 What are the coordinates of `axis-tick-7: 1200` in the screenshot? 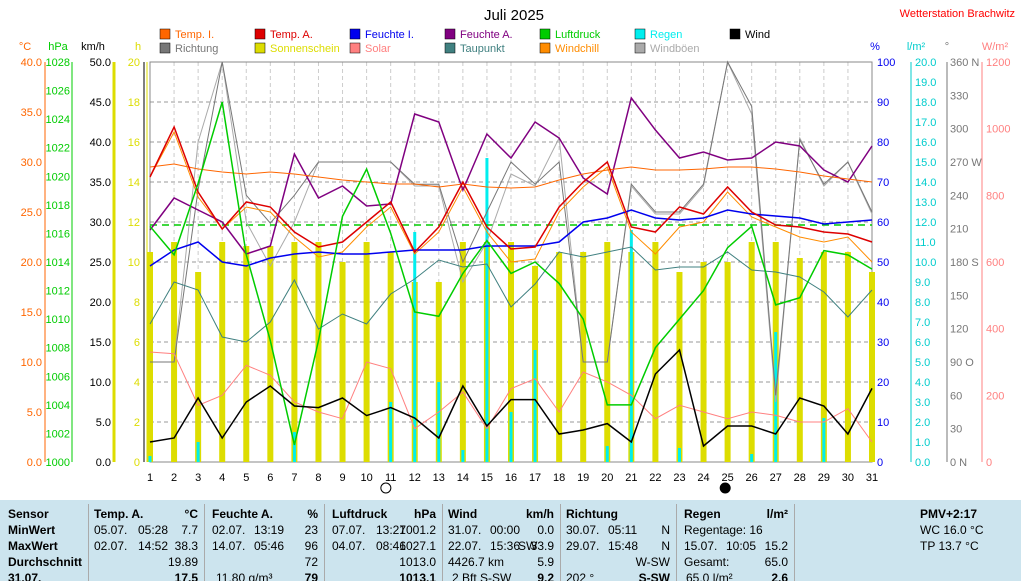 It's located at (998, 63).